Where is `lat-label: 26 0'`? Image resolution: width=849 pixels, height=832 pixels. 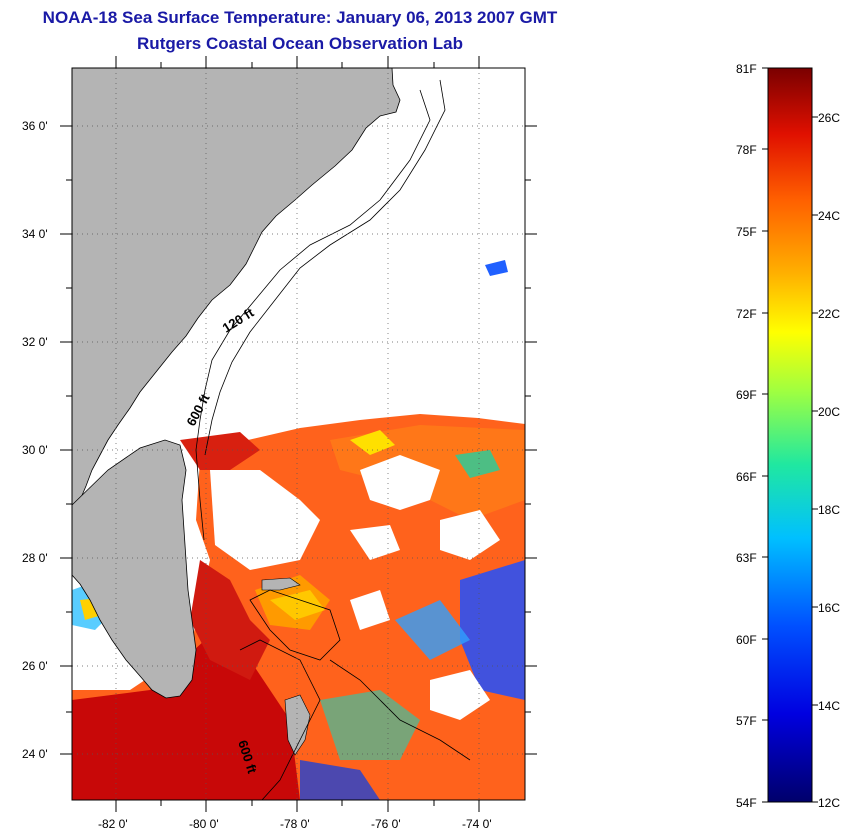 lat-label: 26 0' is located at coordinates (35, 666).